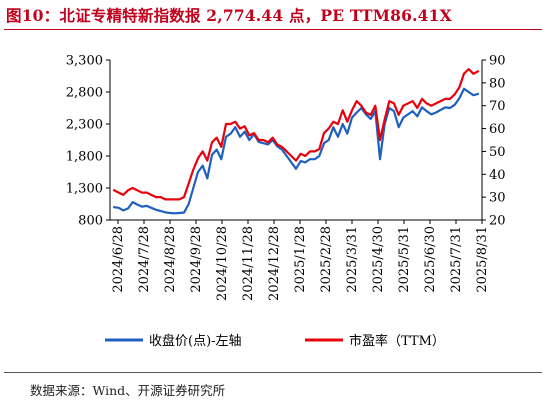  What do you see at coordinates (497, 175) in the screenshot?
I see `right-axis-tick-label: 40` at bounding box center [497, 175].